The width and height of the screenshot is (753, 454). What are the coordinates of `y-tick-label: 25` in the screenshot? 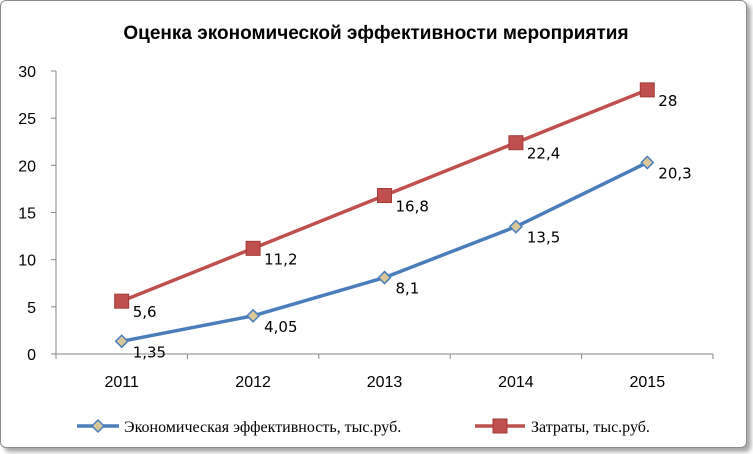 It's located at (27, 119).